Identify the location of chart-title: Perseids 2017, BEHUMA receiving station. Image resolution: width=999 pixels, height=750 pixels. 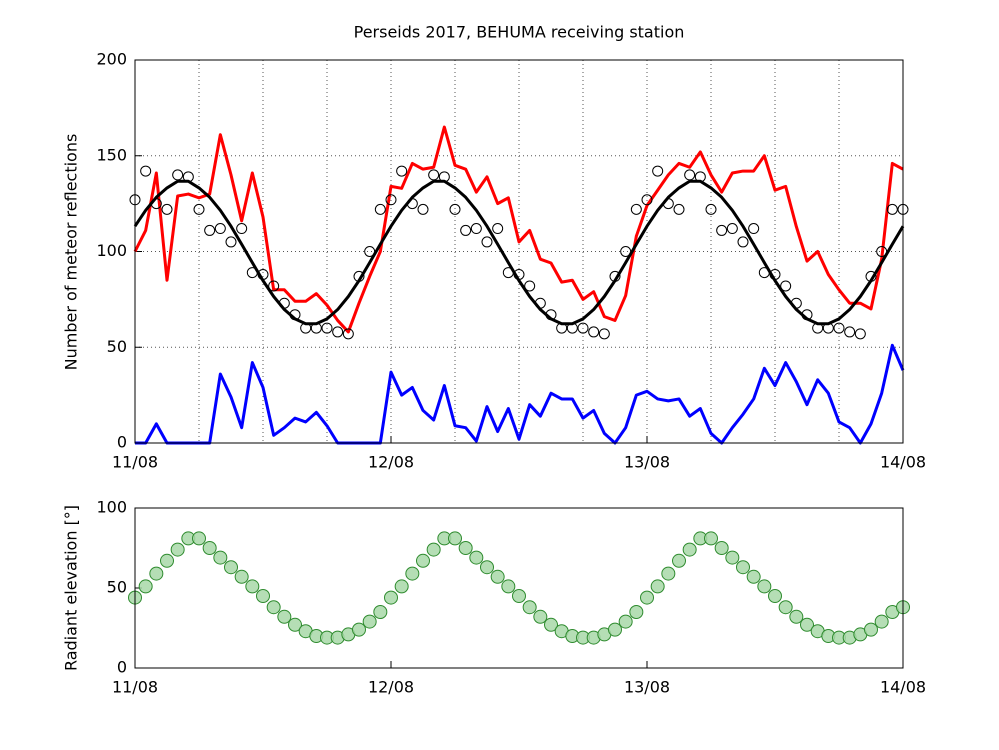
(519, 32).